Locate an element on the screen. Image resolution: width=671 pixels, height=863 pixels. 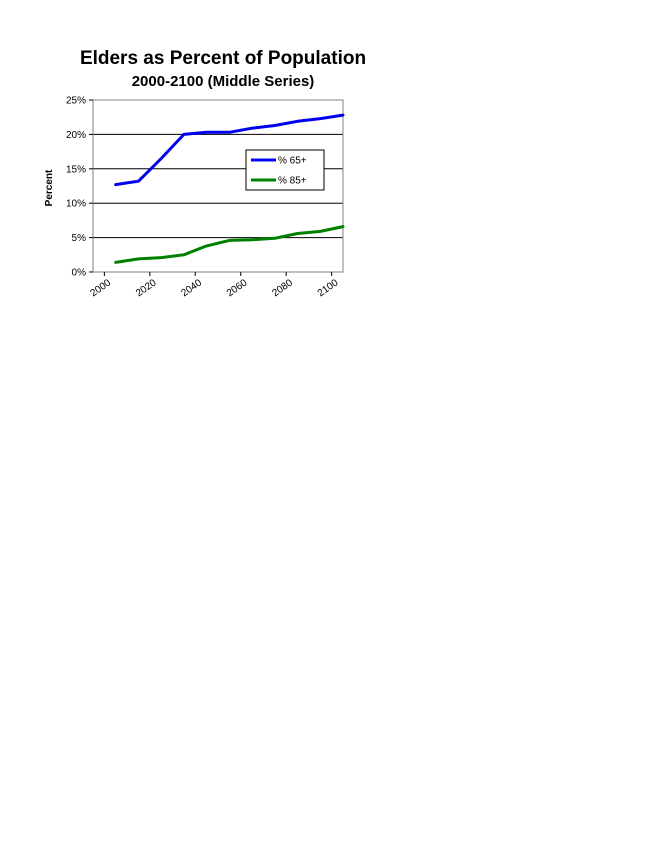
x-tick-label: 2060 is located at coordinates (237, 288).